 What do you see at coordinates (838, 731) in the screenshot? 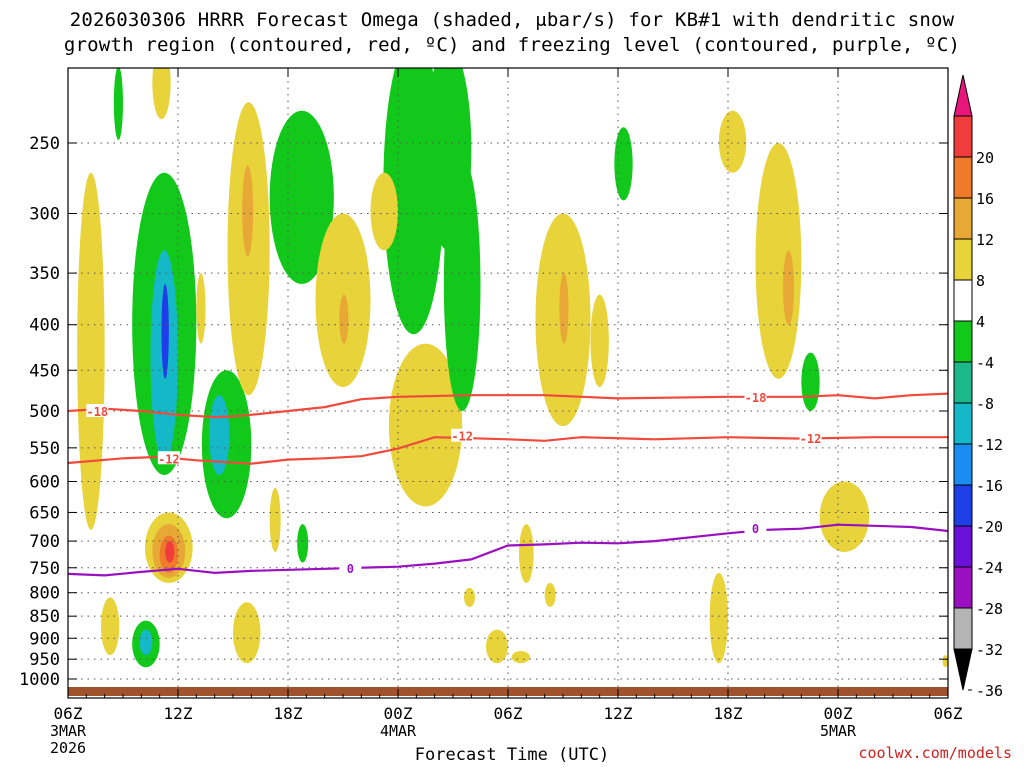
I see `x-tick-sub1-7: 5MAR` at bounding box center [838, 731].